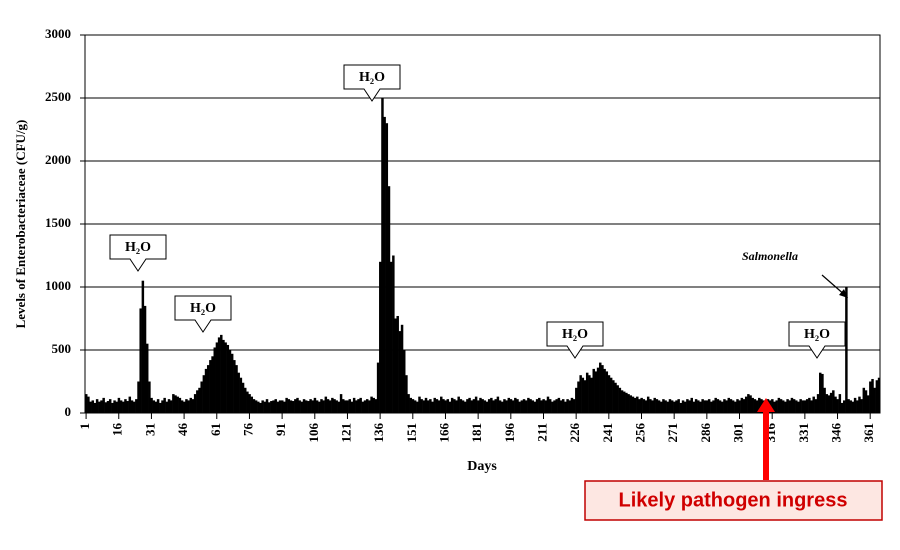 Image resolution: width=900 pixels, height=550 pixels. Describe the element at coordinates (280, 429) in the screenshot. I see `x-tick-label: 91` at that location.